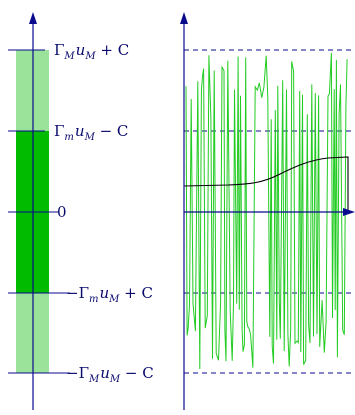 Image resolution: width=355 pixels, height=415 pixels. What do you see at coordinates (62, 212) in the screenshot?
I see `label-zero: 0` at bounding box center [62, 212].